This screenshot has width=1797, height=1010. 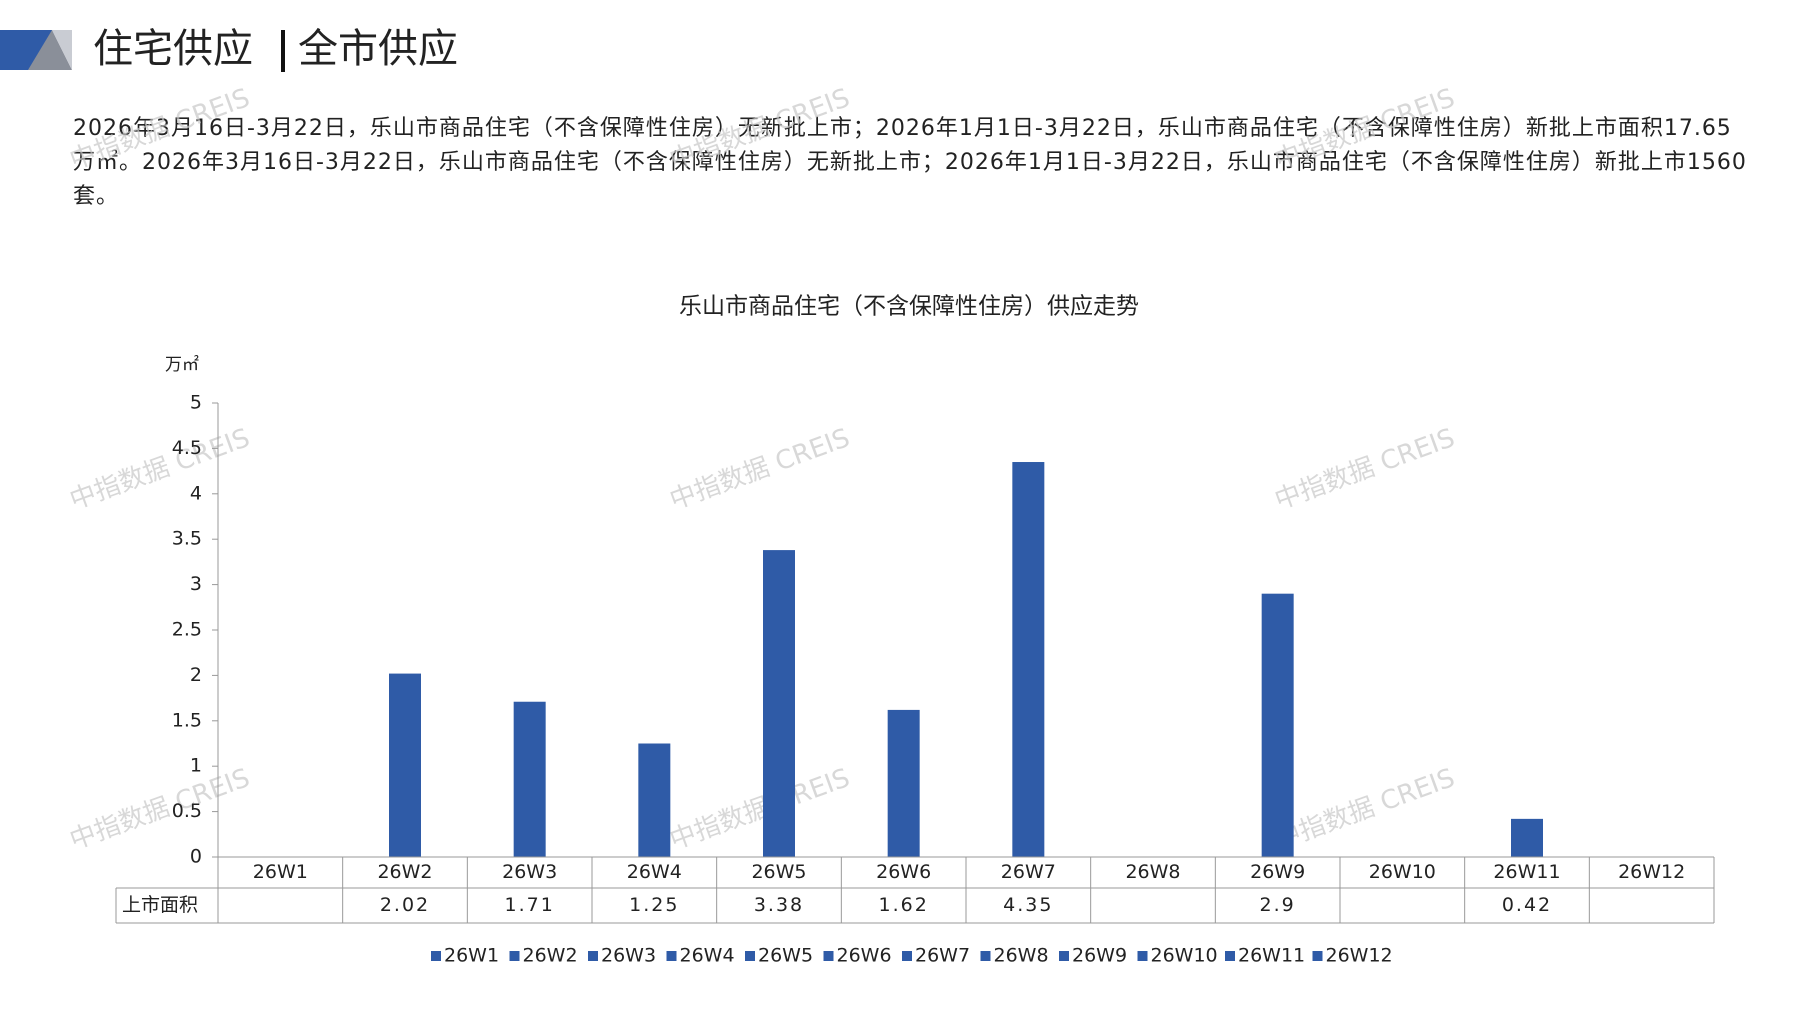 What do you see at coordinates (187, 811) in the screenshot?
I see `y-tick-label: 0.5` at bounding box center [187, 811].